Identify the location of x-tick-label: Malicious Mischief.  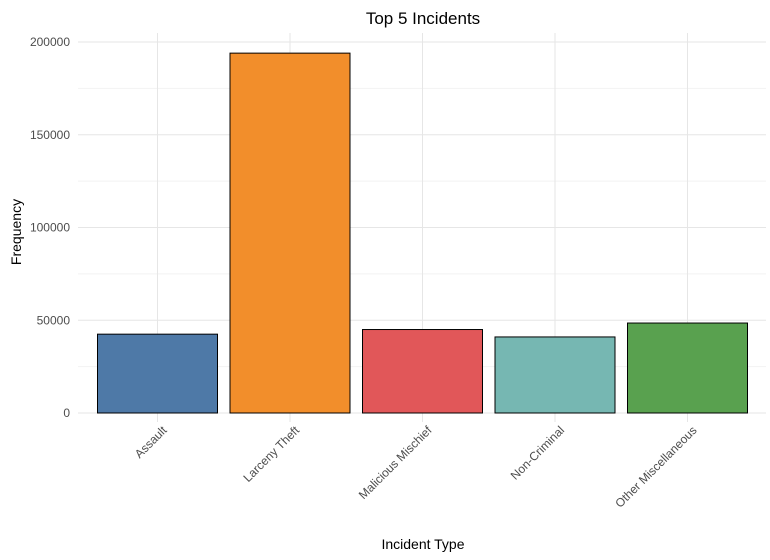
(395, 462).